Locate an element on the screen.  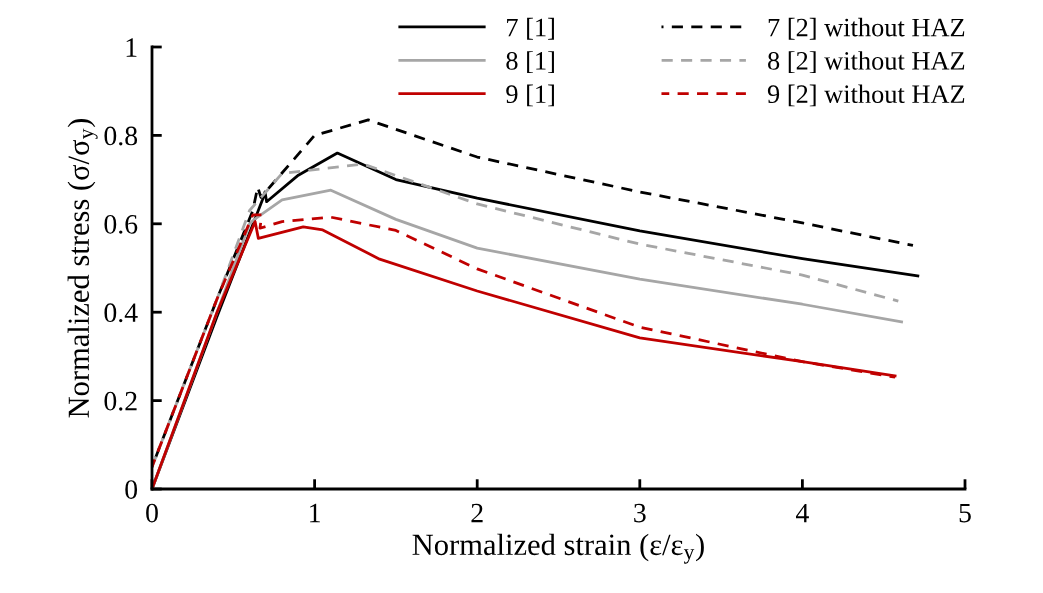
x-axis-title: Normalized strain (ε/ε$_{y}$) is located at coordinates (558, 548).